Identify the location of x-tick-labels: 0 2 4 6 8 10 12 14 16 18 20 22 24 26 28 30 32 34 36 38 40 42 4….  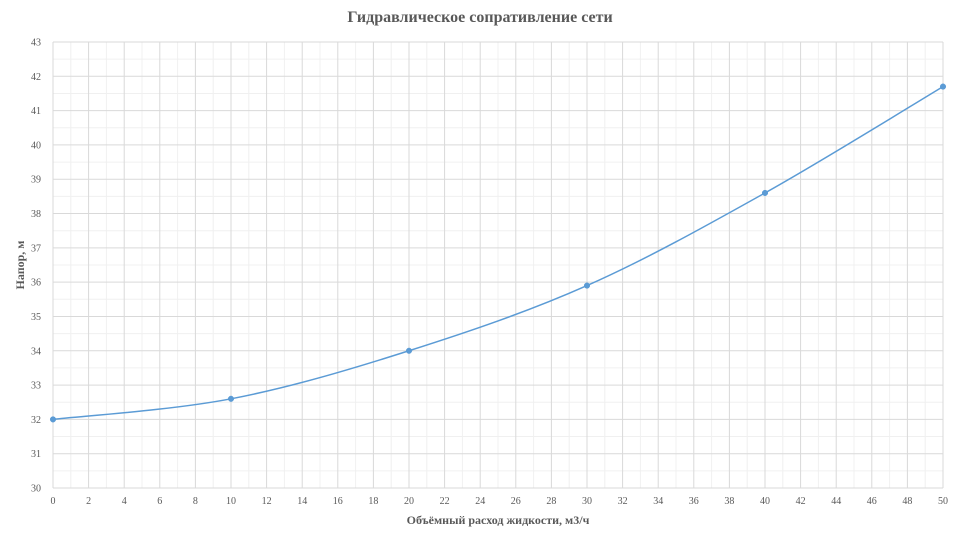
(500, 501).